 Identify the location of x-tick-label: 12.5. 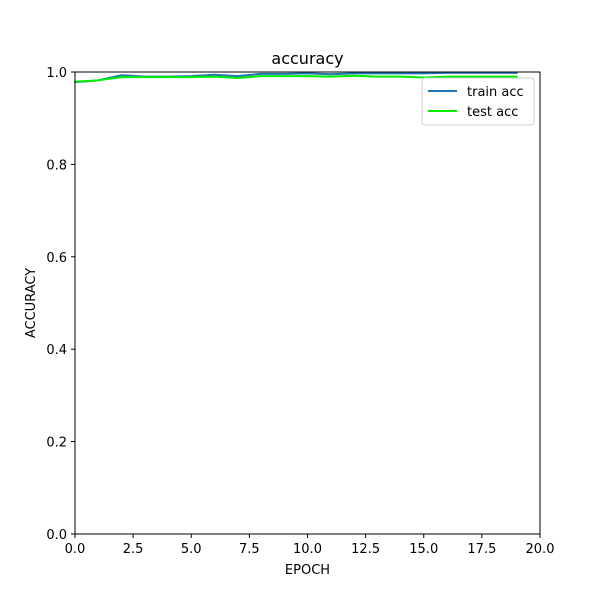
(365, 549).